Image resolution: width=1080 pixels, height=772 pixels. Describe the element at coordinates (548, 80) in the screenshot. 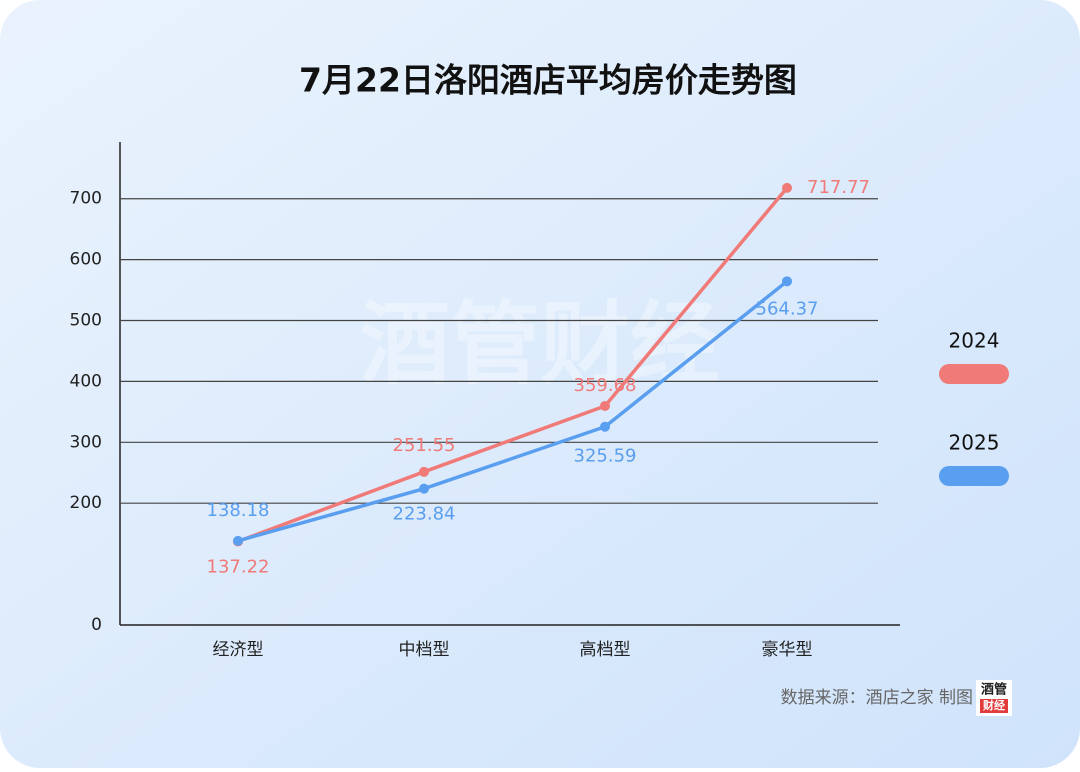

I see `chart-title: 7月22日洛阳酒店平均房价走势图` at that location.